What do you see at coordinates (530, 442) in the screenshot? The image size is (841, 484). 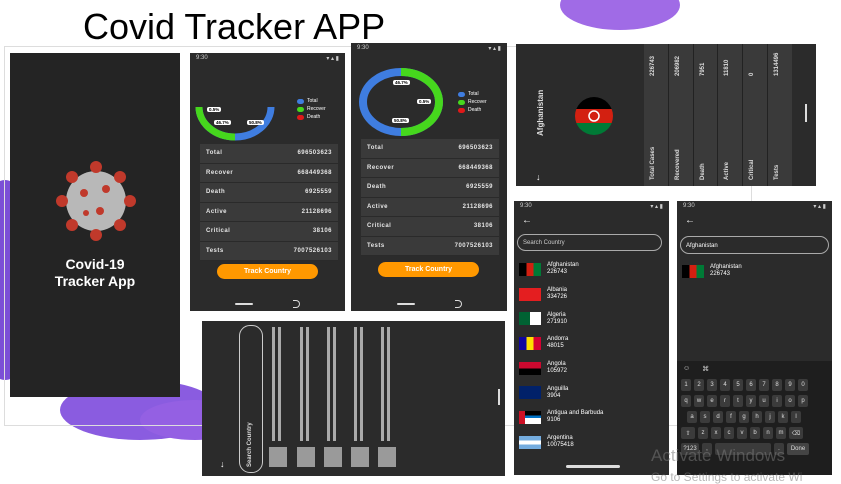 I see `flag-argentina` at bounding box center [530, 442].